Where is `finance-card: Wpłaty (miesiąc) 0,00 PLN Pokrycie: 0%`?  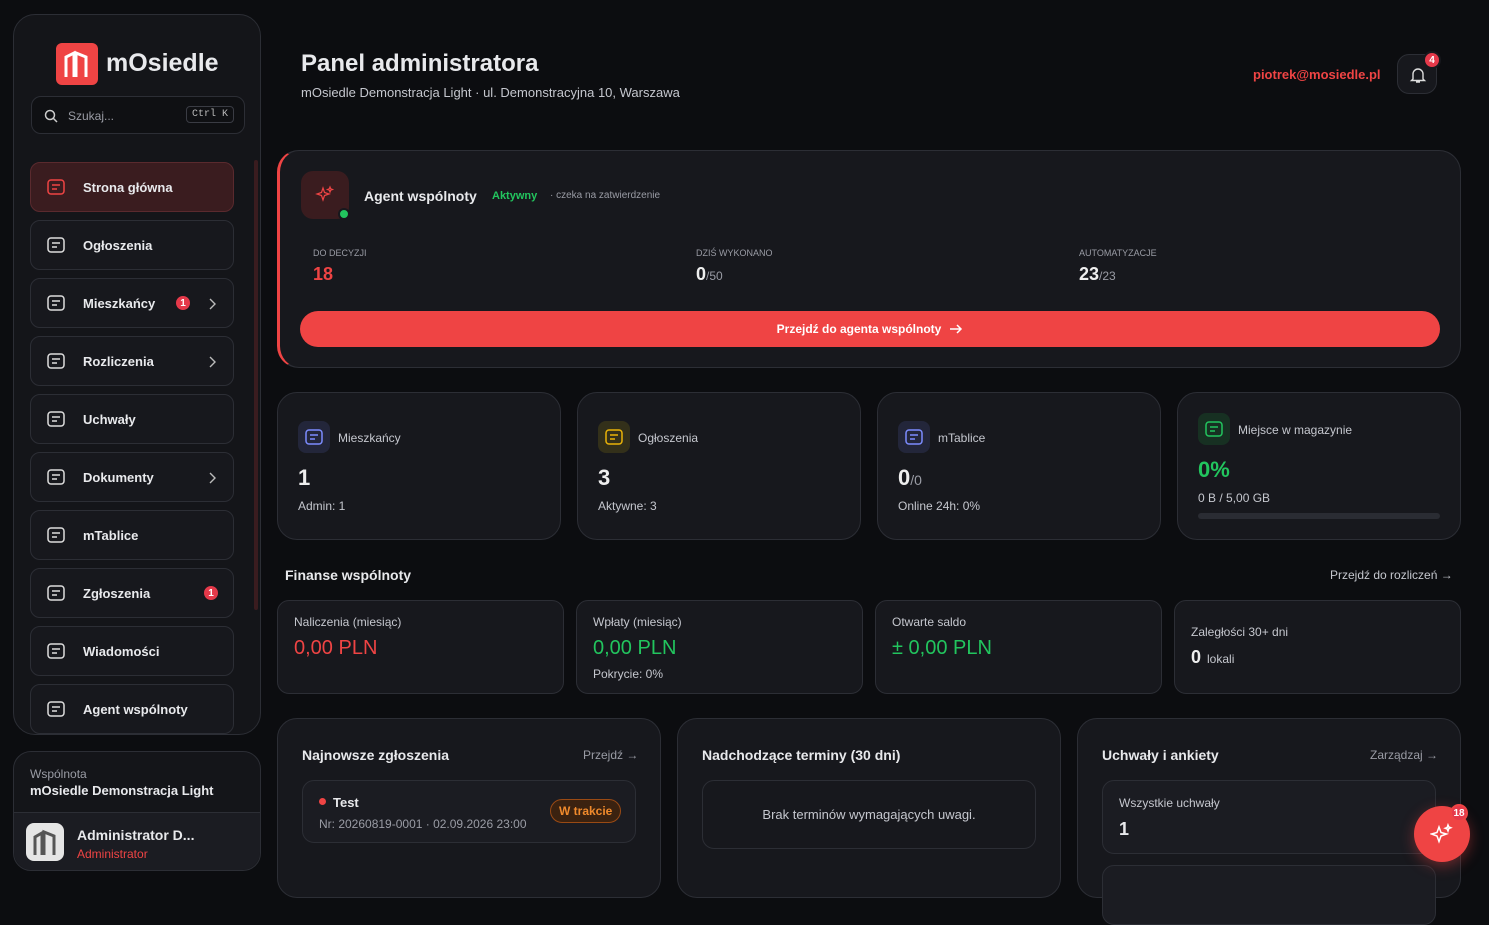 finance-card: Wpłaty (miesiąc) 0,00 PLN Pokrycie: 0% is located at coordinates (719, 647).